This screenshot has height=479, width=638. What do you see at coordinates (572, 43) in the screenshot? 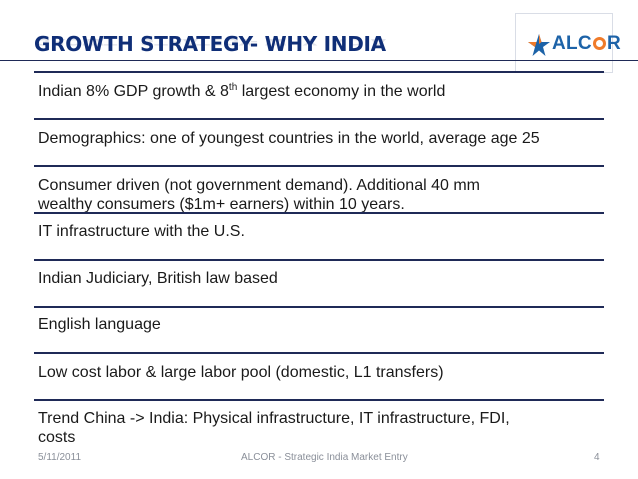
I see `logo-text-start: ALC` at bounding box center [572, 43].